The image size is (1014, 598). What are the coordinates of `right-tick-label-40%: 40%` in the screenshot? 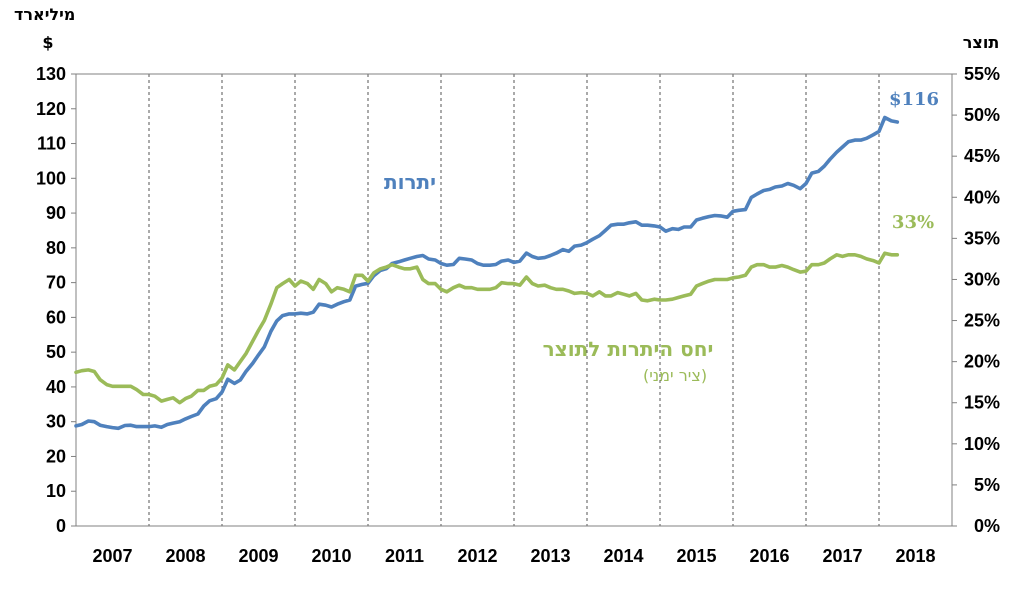 It's located at (982, 197).